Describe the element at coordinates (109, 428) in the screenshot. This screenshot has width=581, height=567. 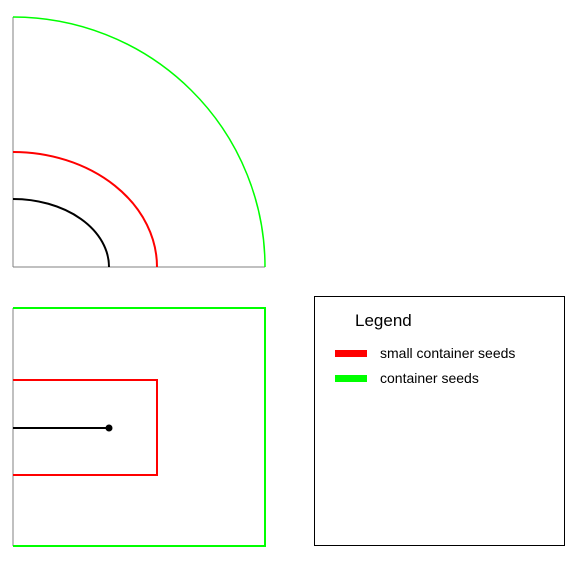
I see `inner-segment-endpoint` at that location.